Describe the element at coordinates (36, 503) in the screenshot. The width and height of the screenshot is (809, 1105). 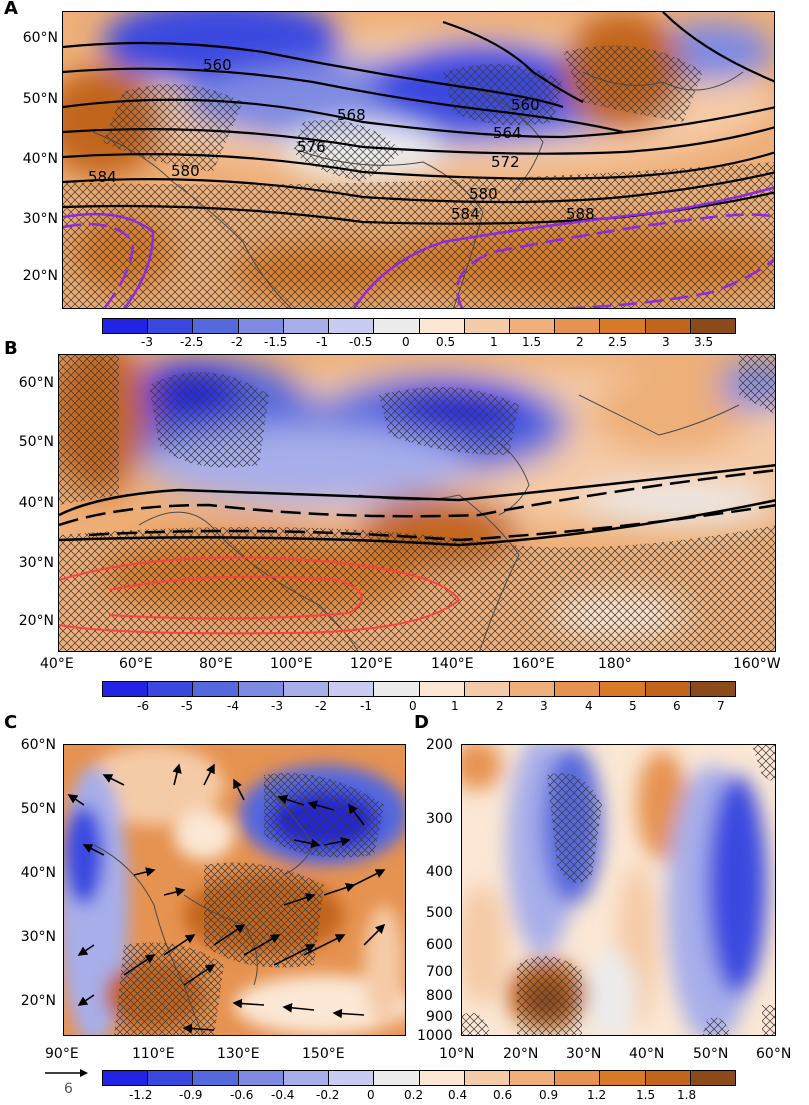
I see `panel-b-lat-tick: 40°N` at that location.